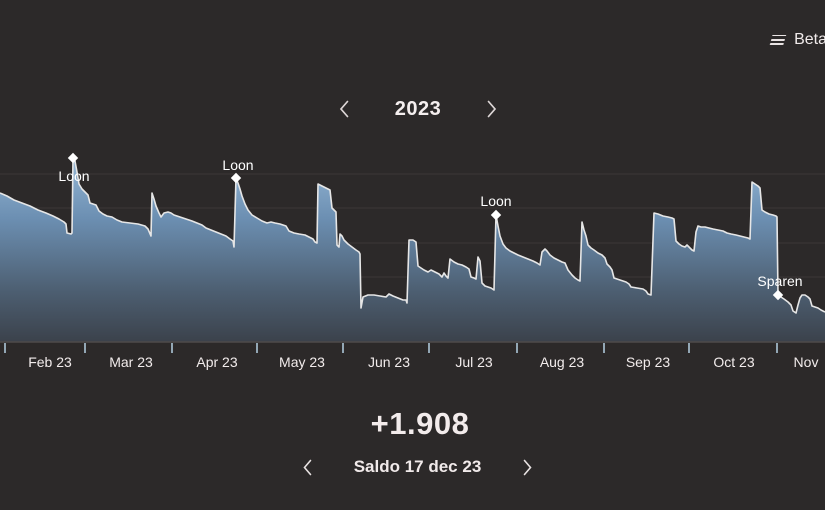 The height and width of the screenshot is (510, 825). Describe the element at coordinates (562, 362) in the screenshot. I see `month-label: Aug 23` at that location.